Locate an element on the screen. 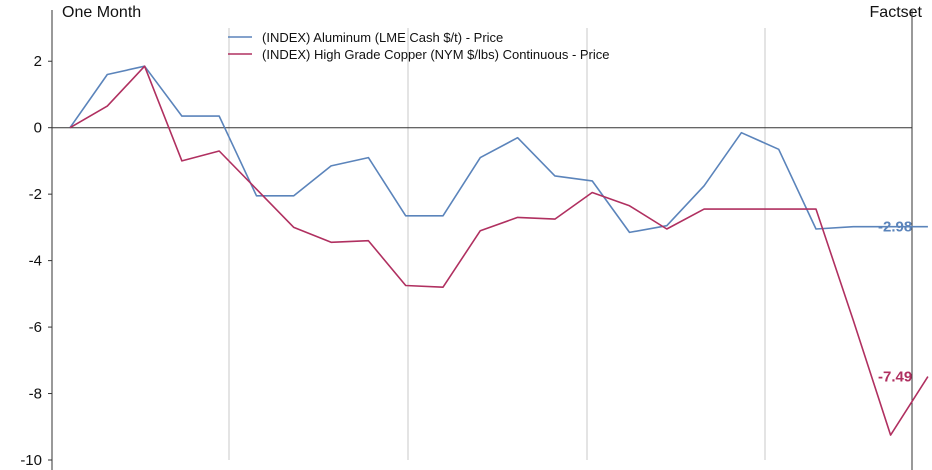 The width and height of the screenshot is (932, 470). y-tick-label: 2 is located at coordinates (38, 61).